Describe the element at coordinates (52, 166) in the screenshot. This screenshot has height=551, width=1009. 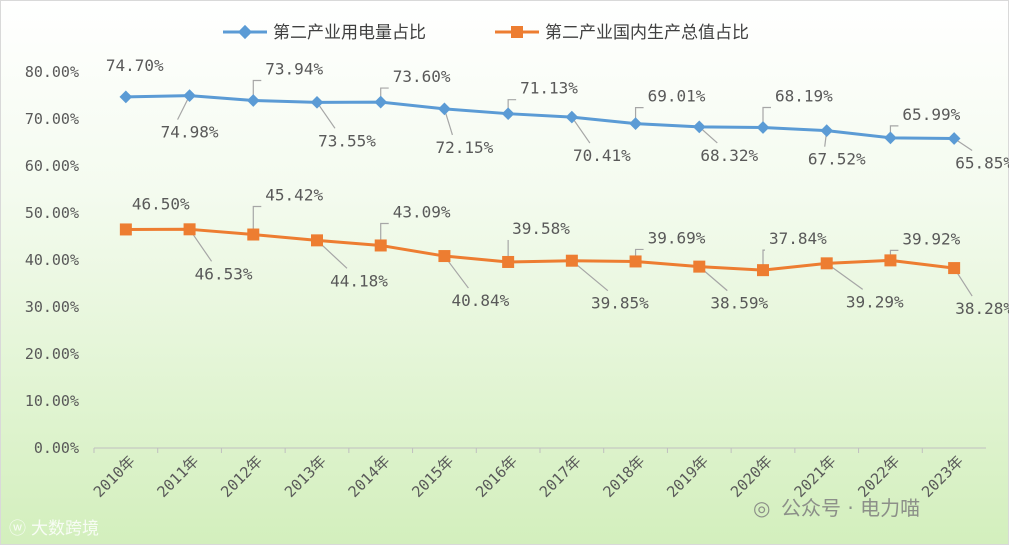
I see `y-tick-label: 60.00%` at that location.